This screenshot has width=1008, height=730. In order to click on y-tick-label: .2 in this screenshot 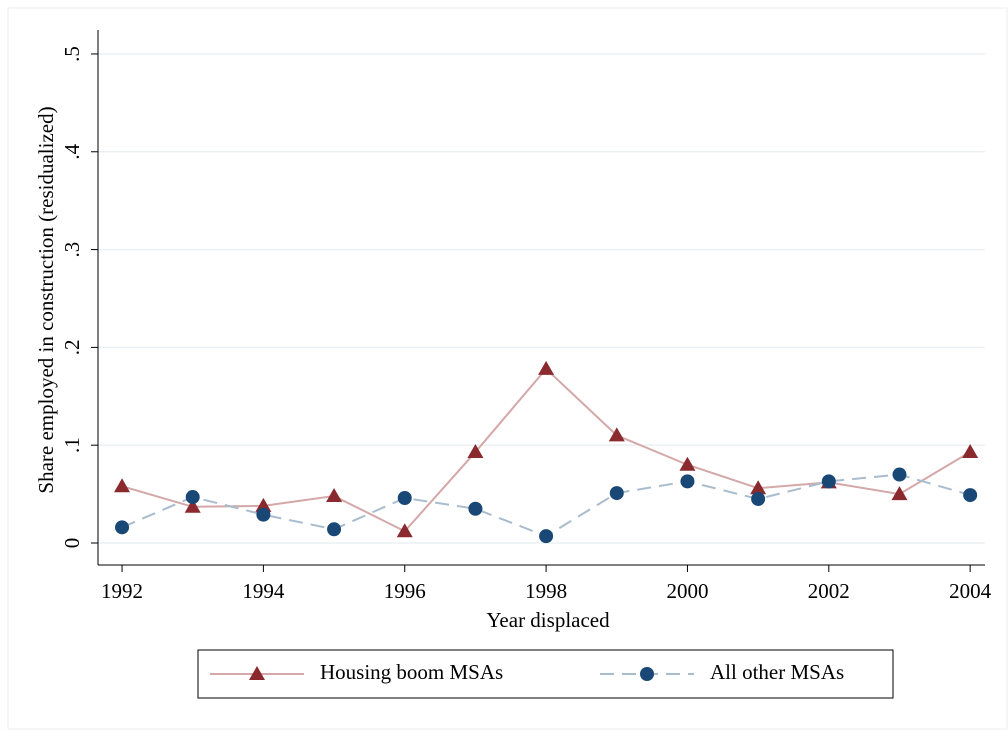, I will do `click(72, 348)`.